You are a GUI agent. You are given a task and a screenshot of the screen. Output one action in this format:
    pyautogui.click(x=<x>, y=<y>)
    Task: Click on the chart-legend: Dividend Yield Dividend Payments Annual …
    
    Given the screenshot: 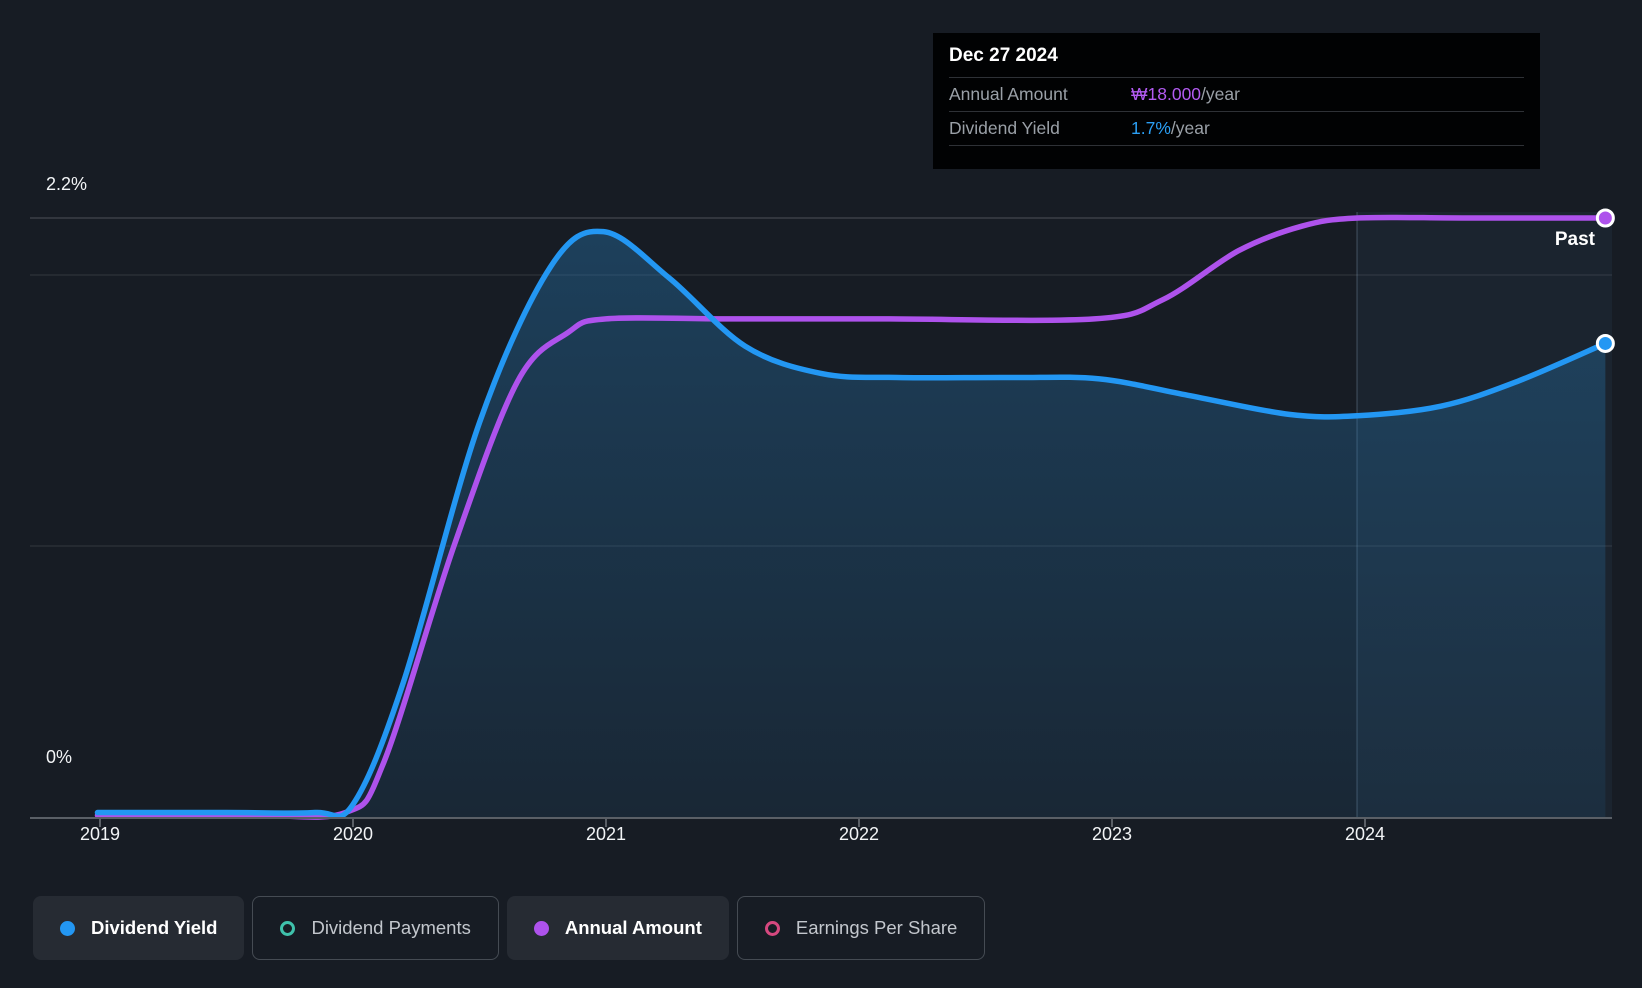 What is the action you would take?
    pyautogui.click(x=509, y=928)
    